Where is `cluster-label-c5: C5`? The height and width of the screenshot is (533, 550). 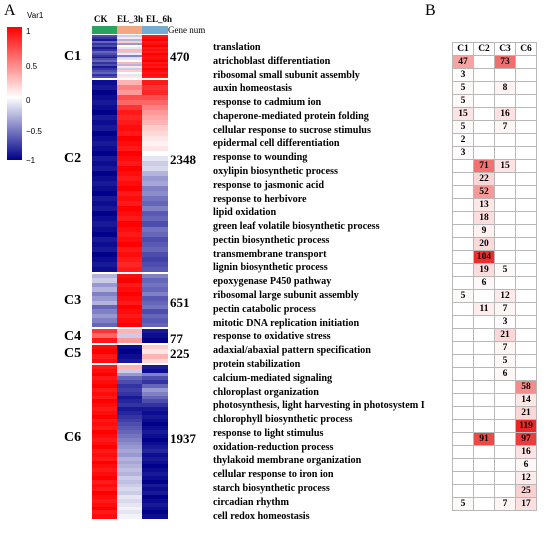
cluster-label-c5: C5 is located at coordinates (73, 353).